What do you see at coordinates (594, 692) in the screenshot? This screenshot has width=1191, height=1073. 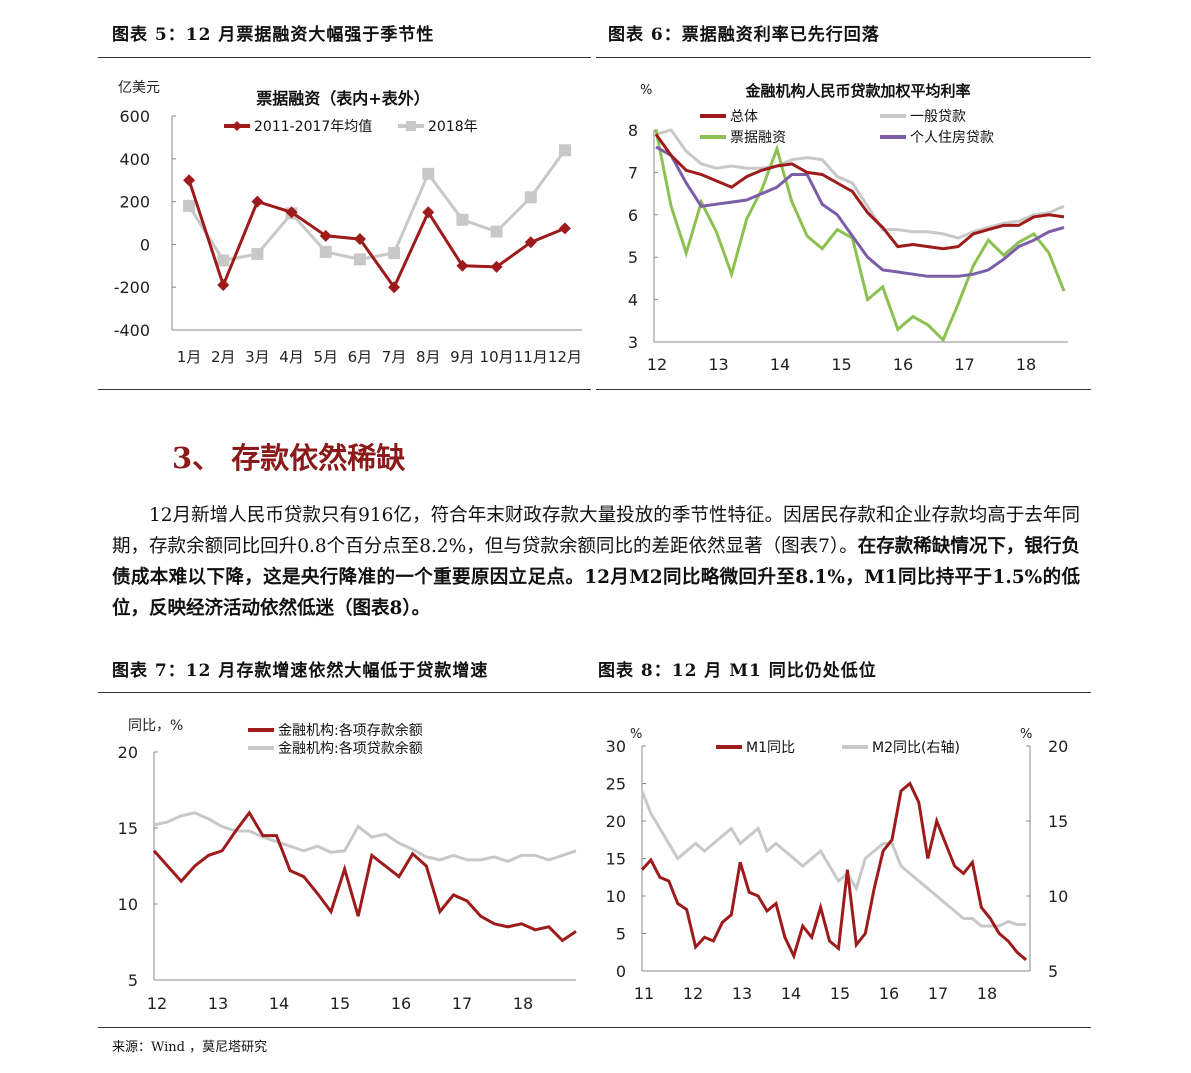 I see `mid-rule` at bounding box center [594, 692].